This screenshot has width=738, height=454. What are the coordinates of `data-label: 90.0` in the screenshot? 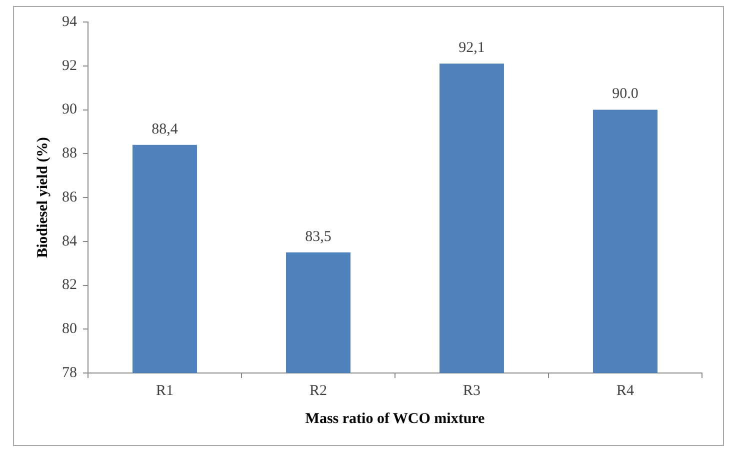 It's located at (625, 94).